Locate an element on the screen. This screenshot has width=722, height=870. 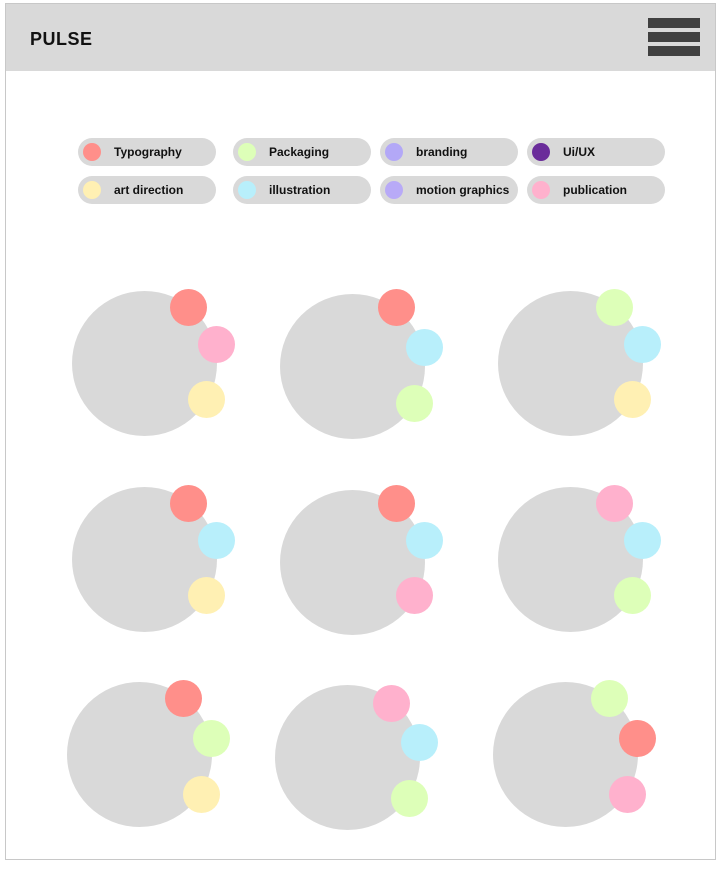
category-chip-uiux: Ui/UX is located at coordinates (596, 152).